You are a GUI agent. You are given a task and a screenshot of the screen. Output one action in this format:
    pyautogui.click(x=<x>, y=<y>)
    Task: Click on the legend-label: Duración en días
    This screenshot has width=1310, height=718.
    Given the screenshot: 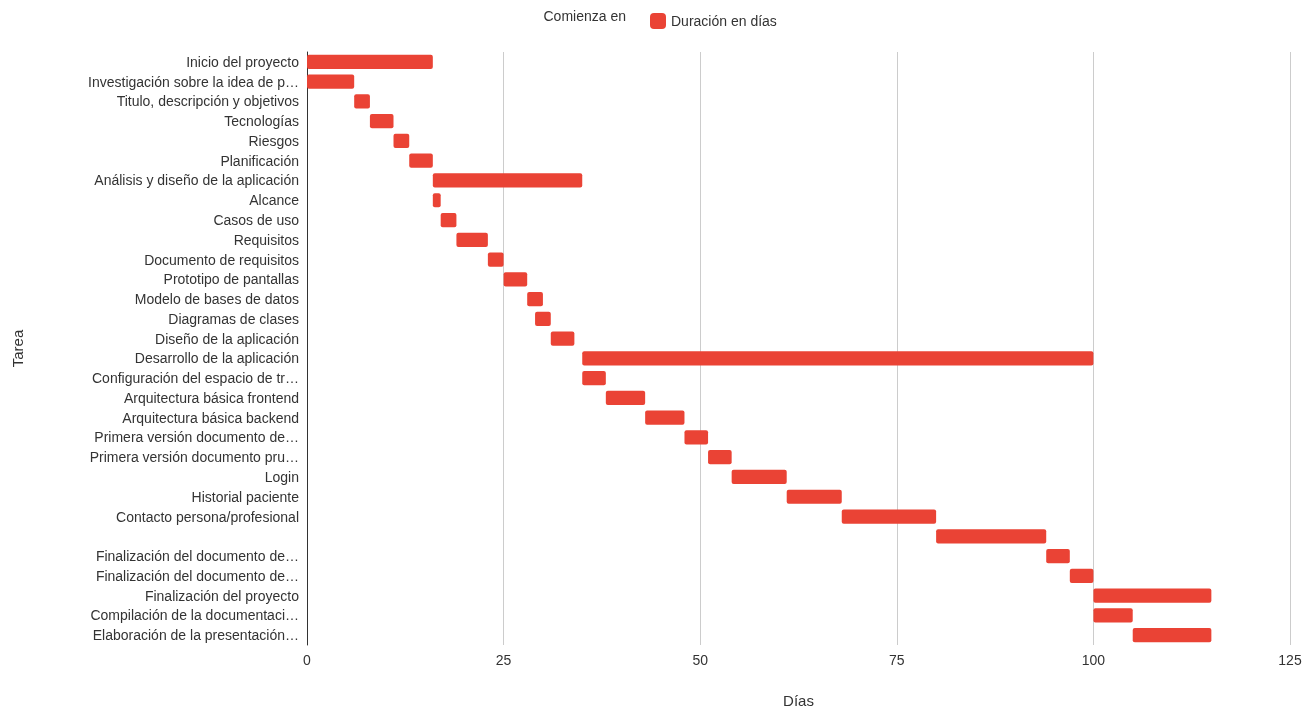 What is the action you would take?
    pyautogui.click(x=724, y=21)
    